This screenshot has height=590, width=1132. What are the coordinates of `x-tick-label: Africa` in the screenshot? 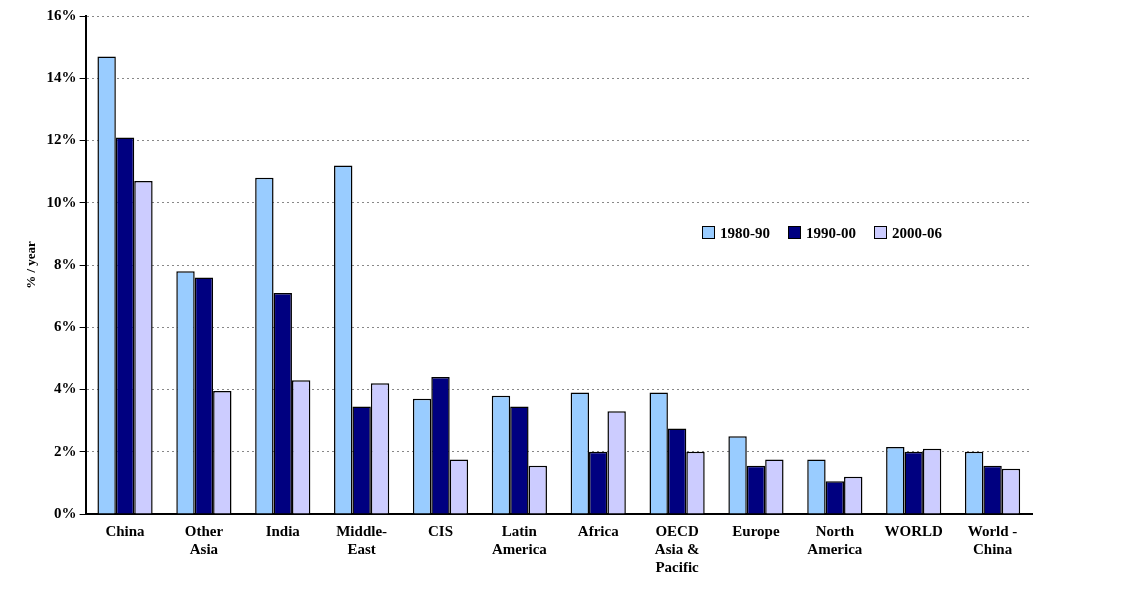 It's located at (598, 530).